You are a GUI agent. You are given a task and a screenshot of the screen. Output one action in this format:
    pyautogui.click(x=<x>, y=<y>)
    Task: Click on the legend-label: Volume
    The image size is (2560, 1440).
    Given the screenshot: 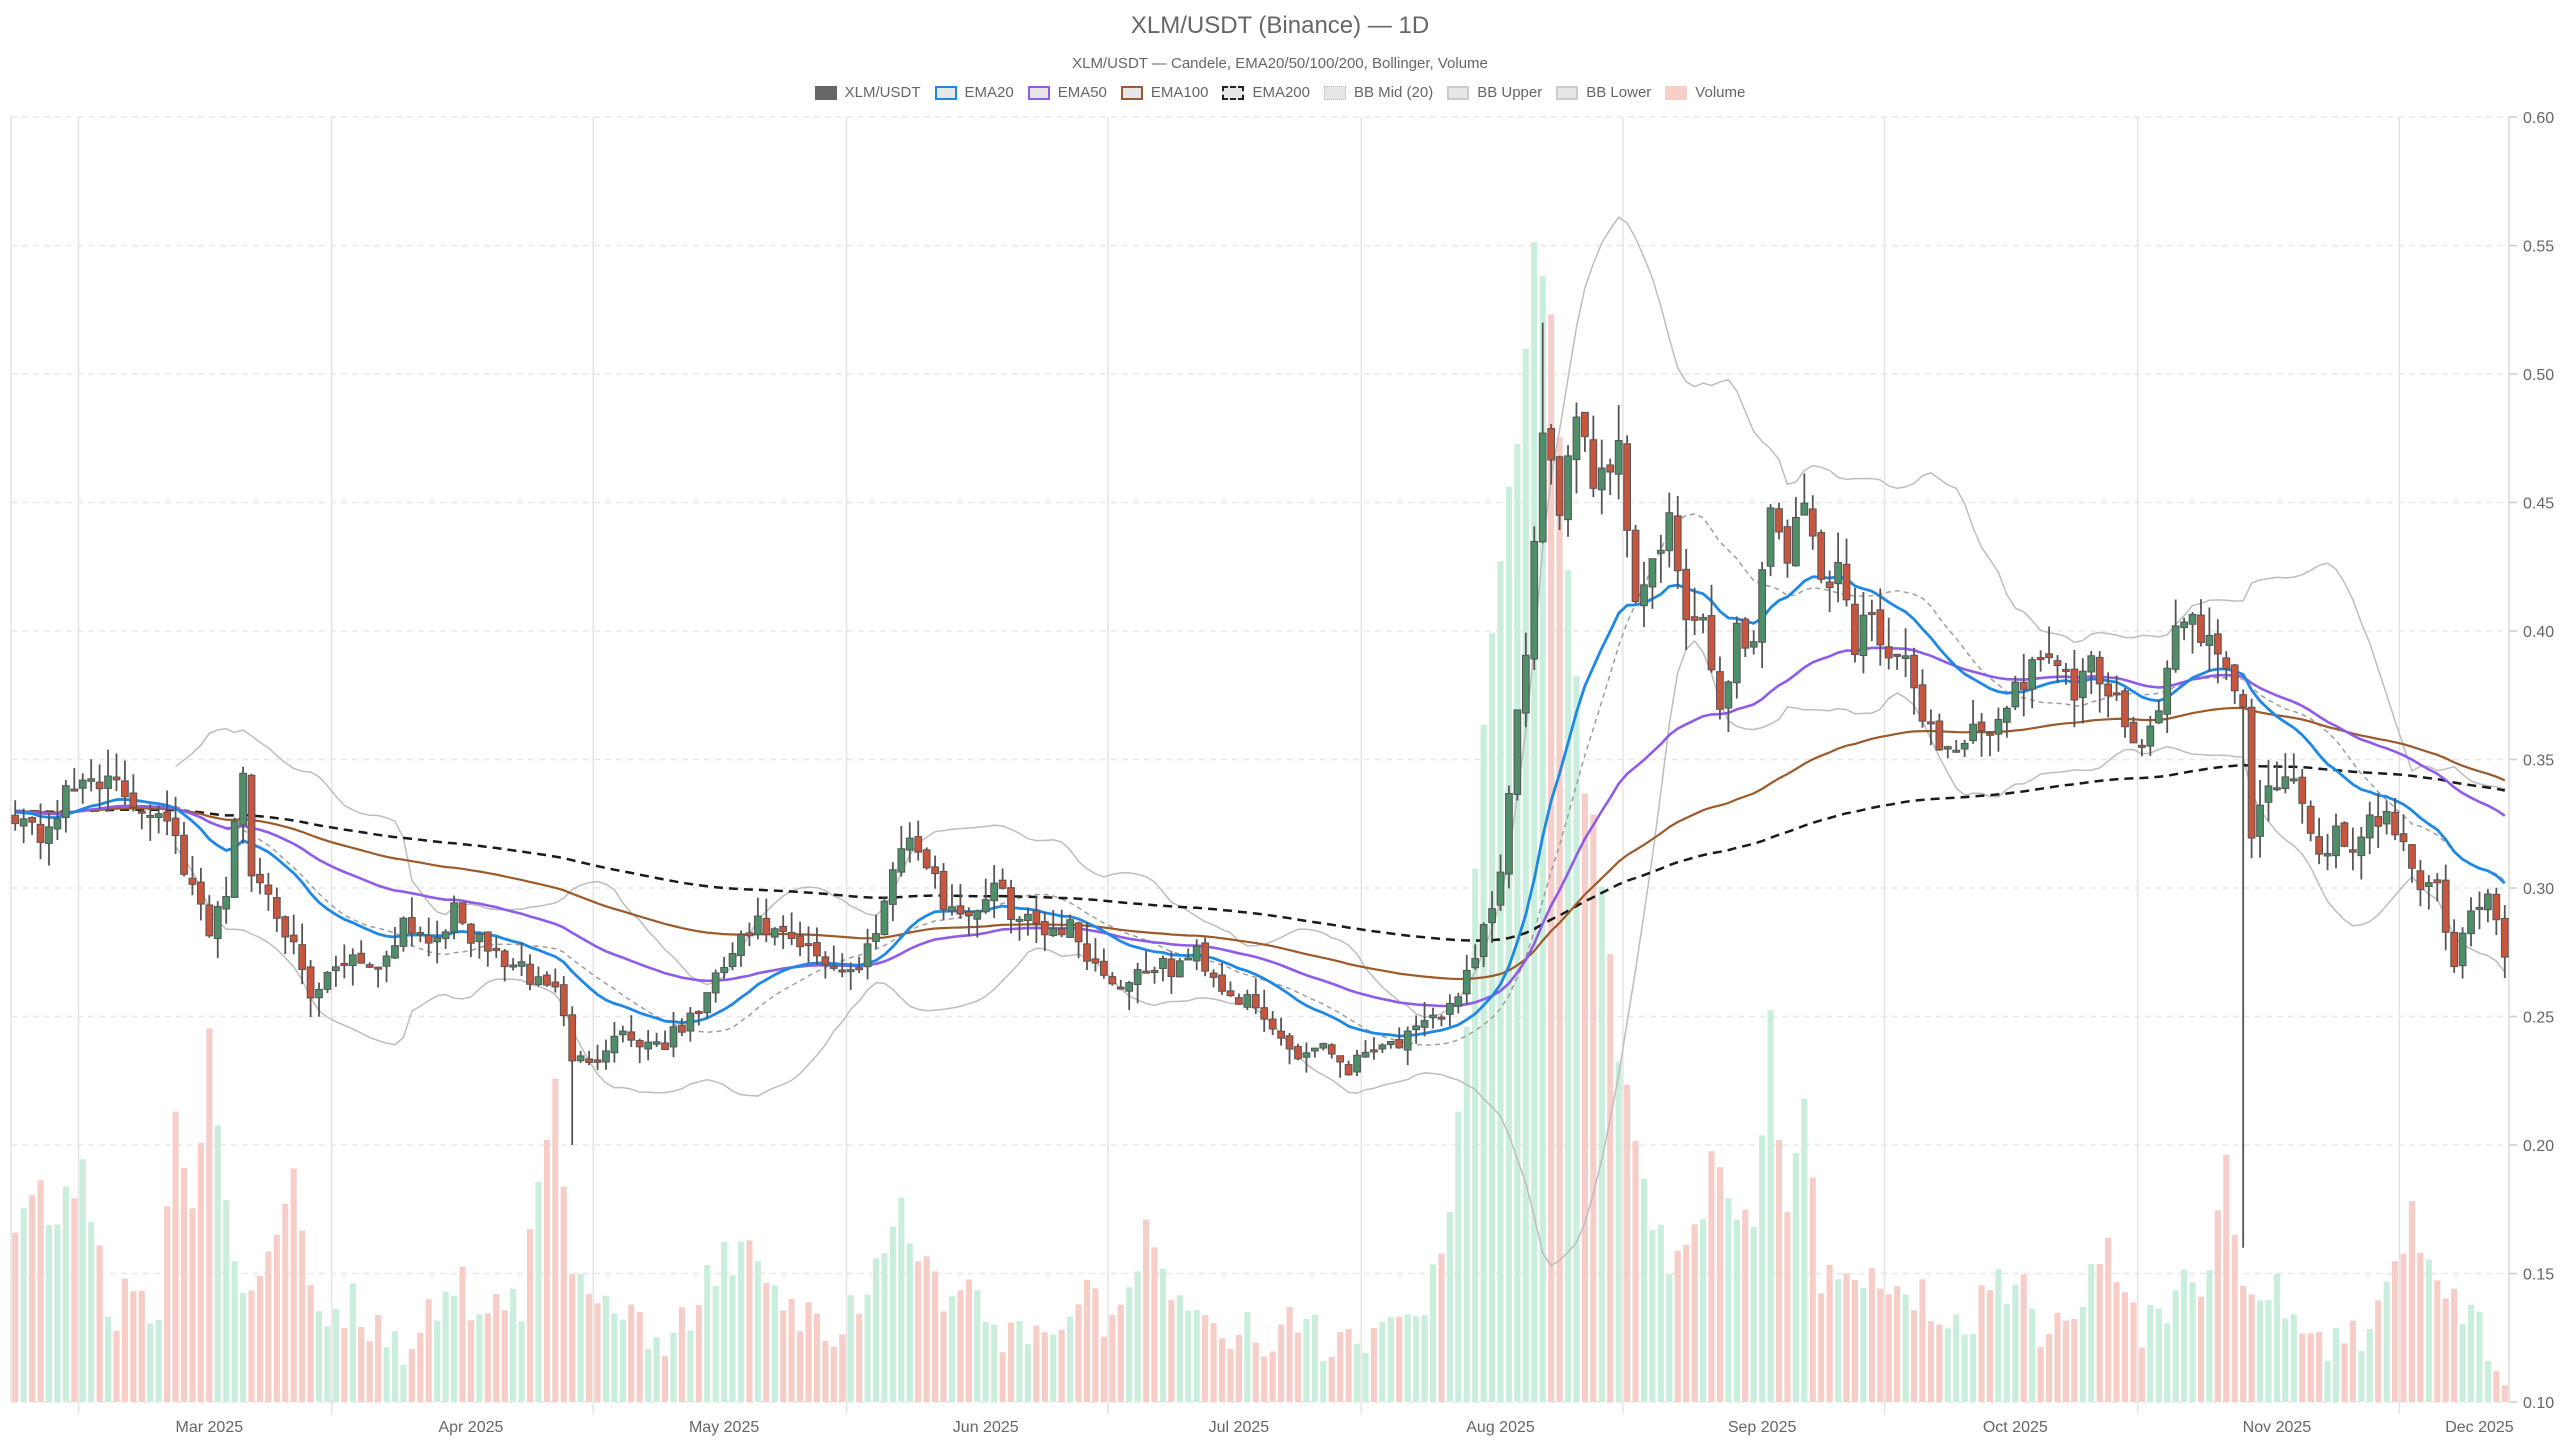 What is the action you would take?
    pyautogui.click(x=1720, y=92)
    